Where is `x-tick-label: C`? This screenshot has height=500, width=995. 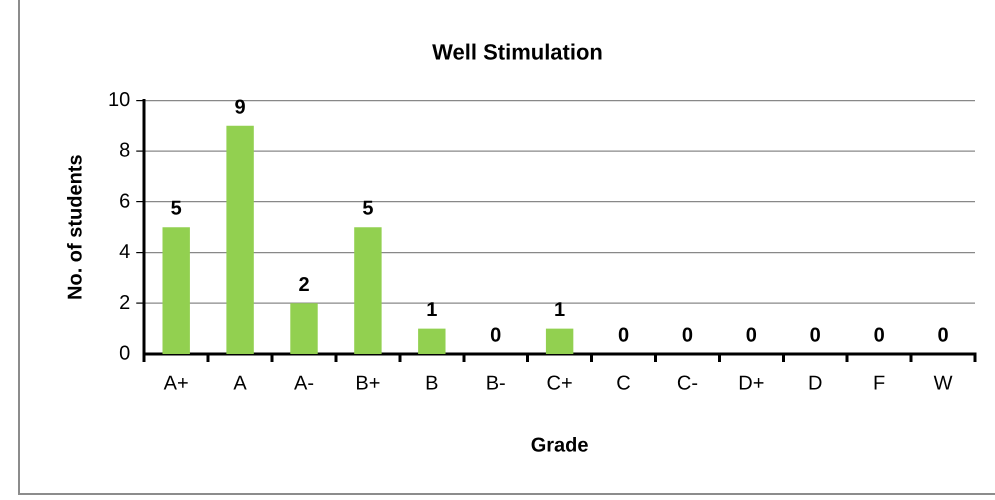 x-tick-label: C is located at coordinates (623, 383).